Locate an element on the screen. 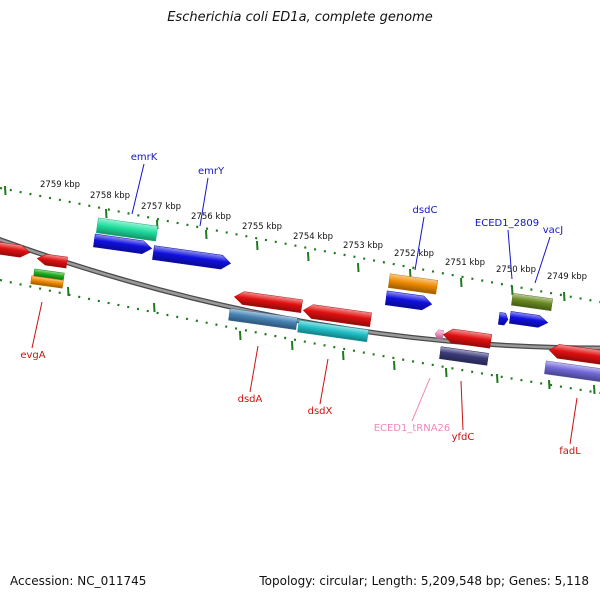 The height and width of the screenshot is (600, 600). gene-label: emrK is located at coordinates (144, 157).